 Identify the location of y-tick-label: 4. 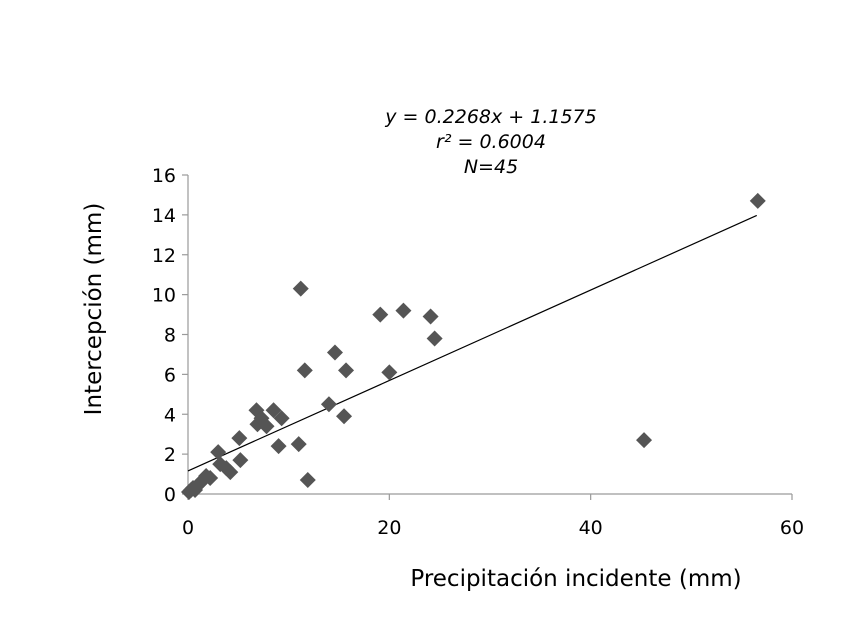
(170, 415).